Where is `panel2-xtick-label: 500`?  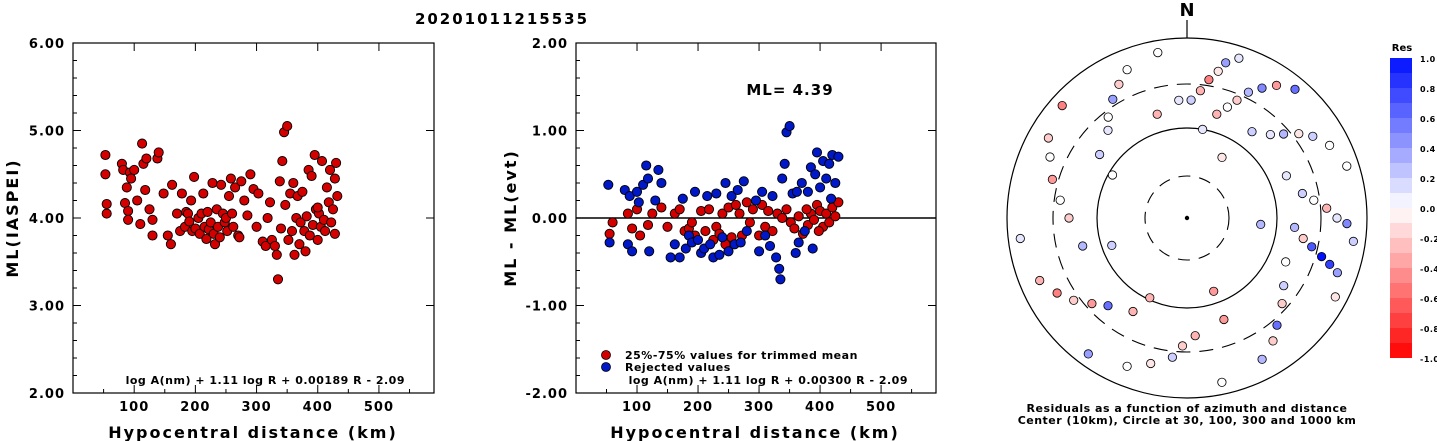
panel2-xtick-label: 500 is located at coordinates (881, 407).